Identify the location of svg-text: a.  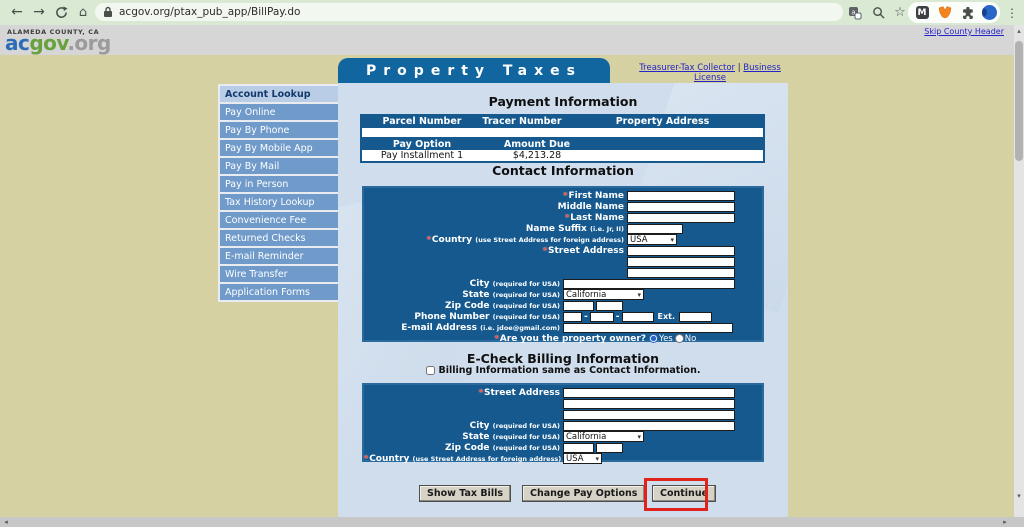
(853, 12).